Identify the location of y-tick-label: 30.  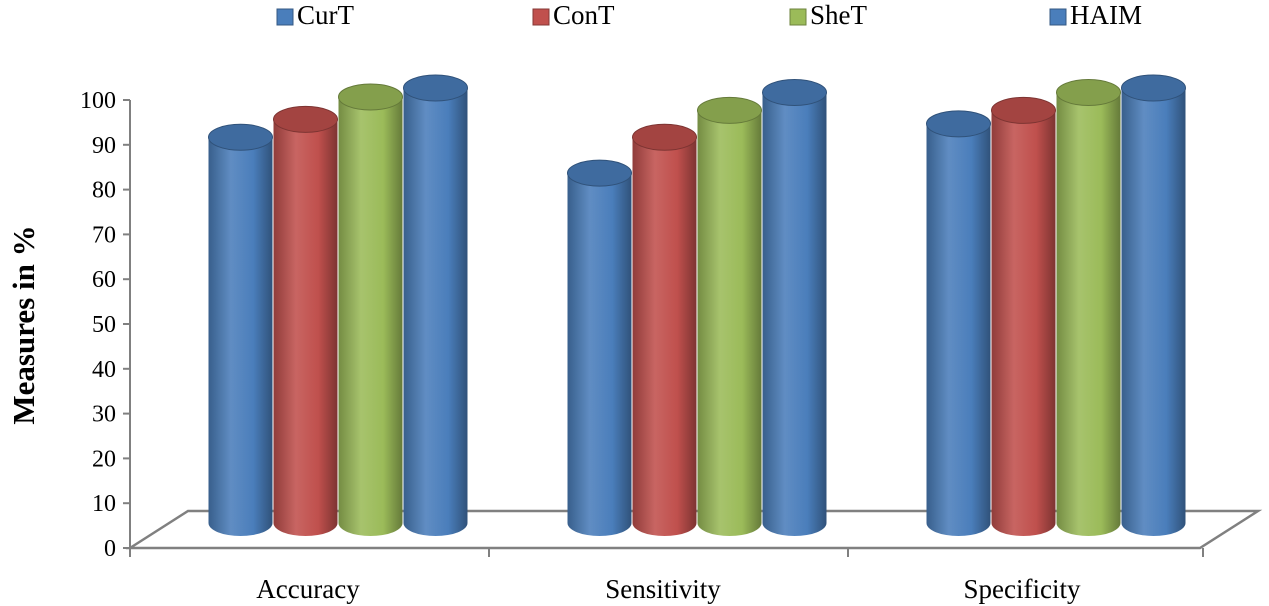
(104, 415).